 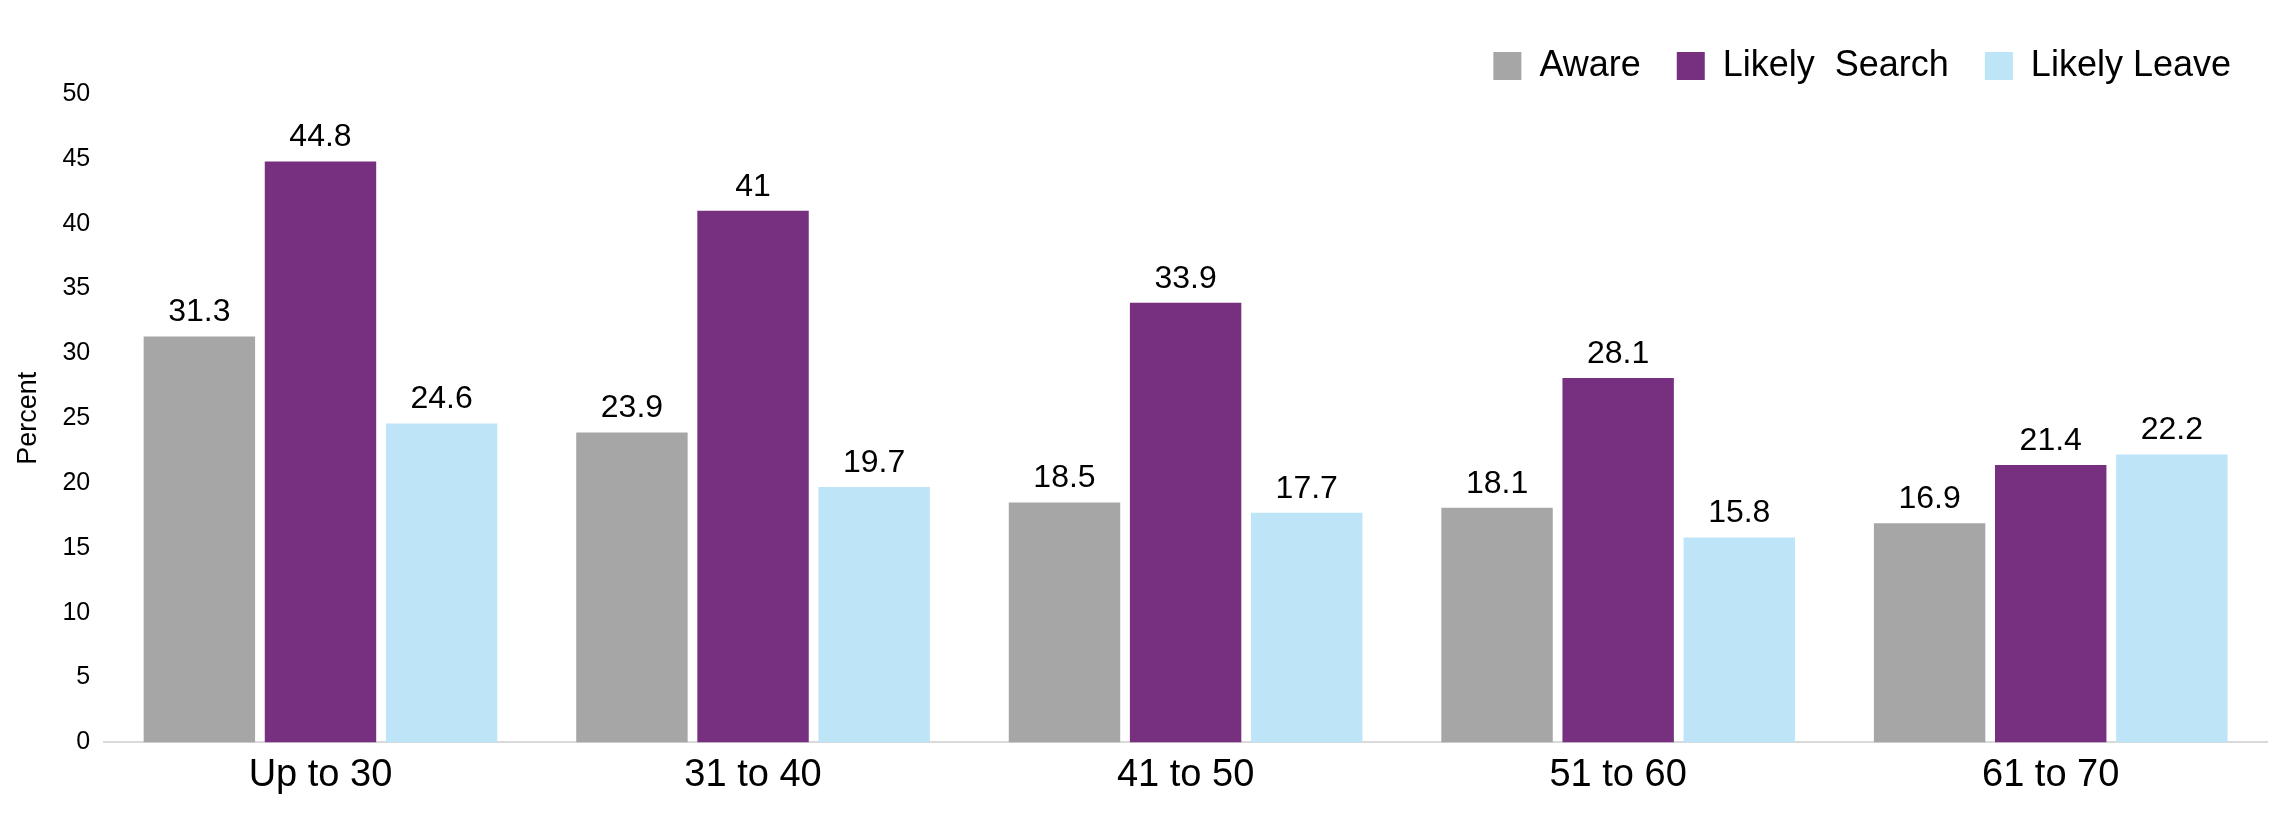 I want to click on data-label: 23.9, so click(x=632, y=406).